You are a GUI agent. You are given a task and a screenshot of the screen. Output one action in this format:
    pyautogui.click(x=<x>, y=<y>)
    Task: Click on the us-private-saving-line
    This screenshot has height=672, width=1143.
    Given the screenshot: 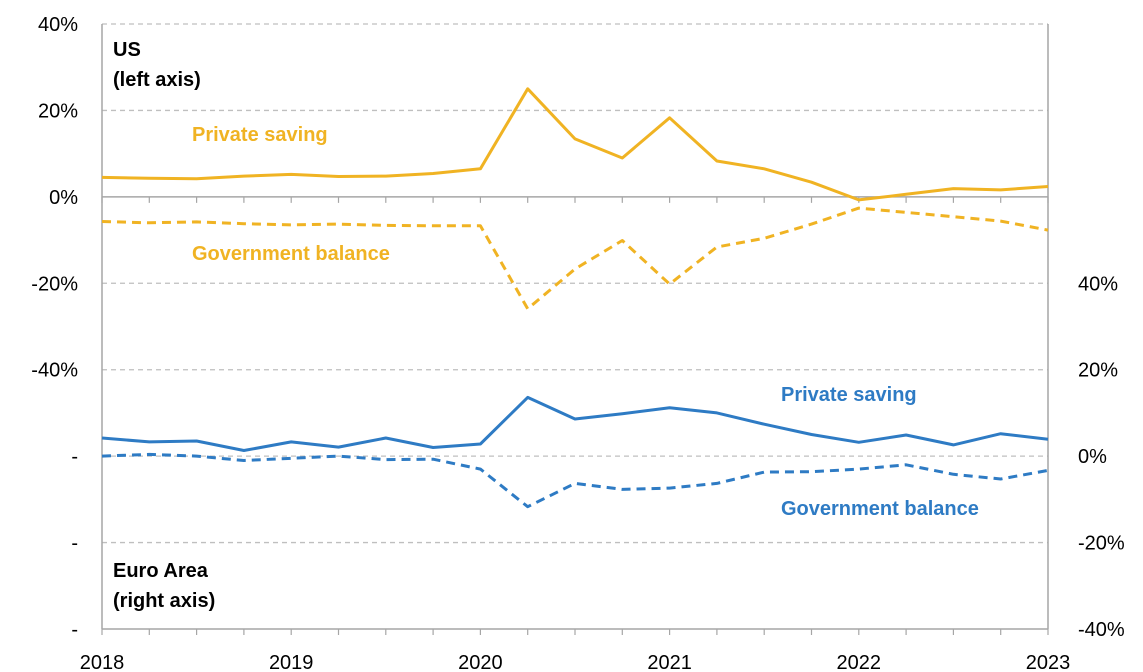 What is the action you would take?
    pyautogui.click(x=575, y=144)
    